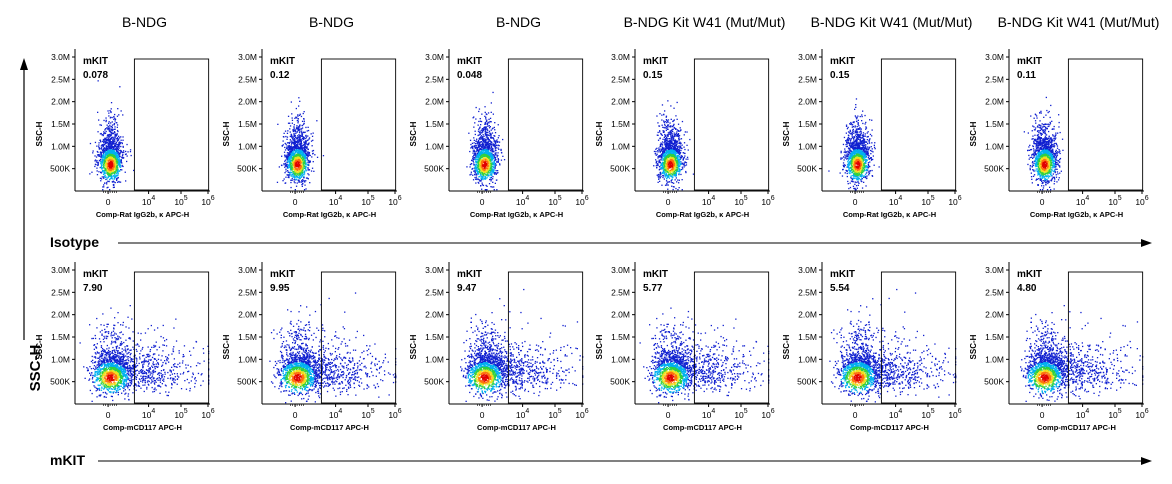  What do you see at coordinates (247, 79) in the screenshot?
I see `y-tick-label: 2.5M` at bounding box center [247, 79].